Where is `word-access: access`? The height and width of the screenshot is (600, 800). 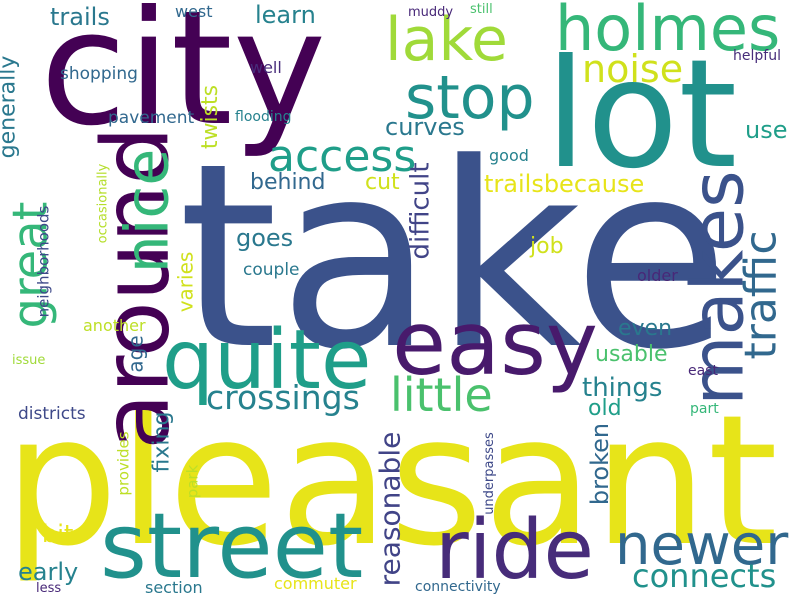
word-access: access is located at coordinates (342, 156).